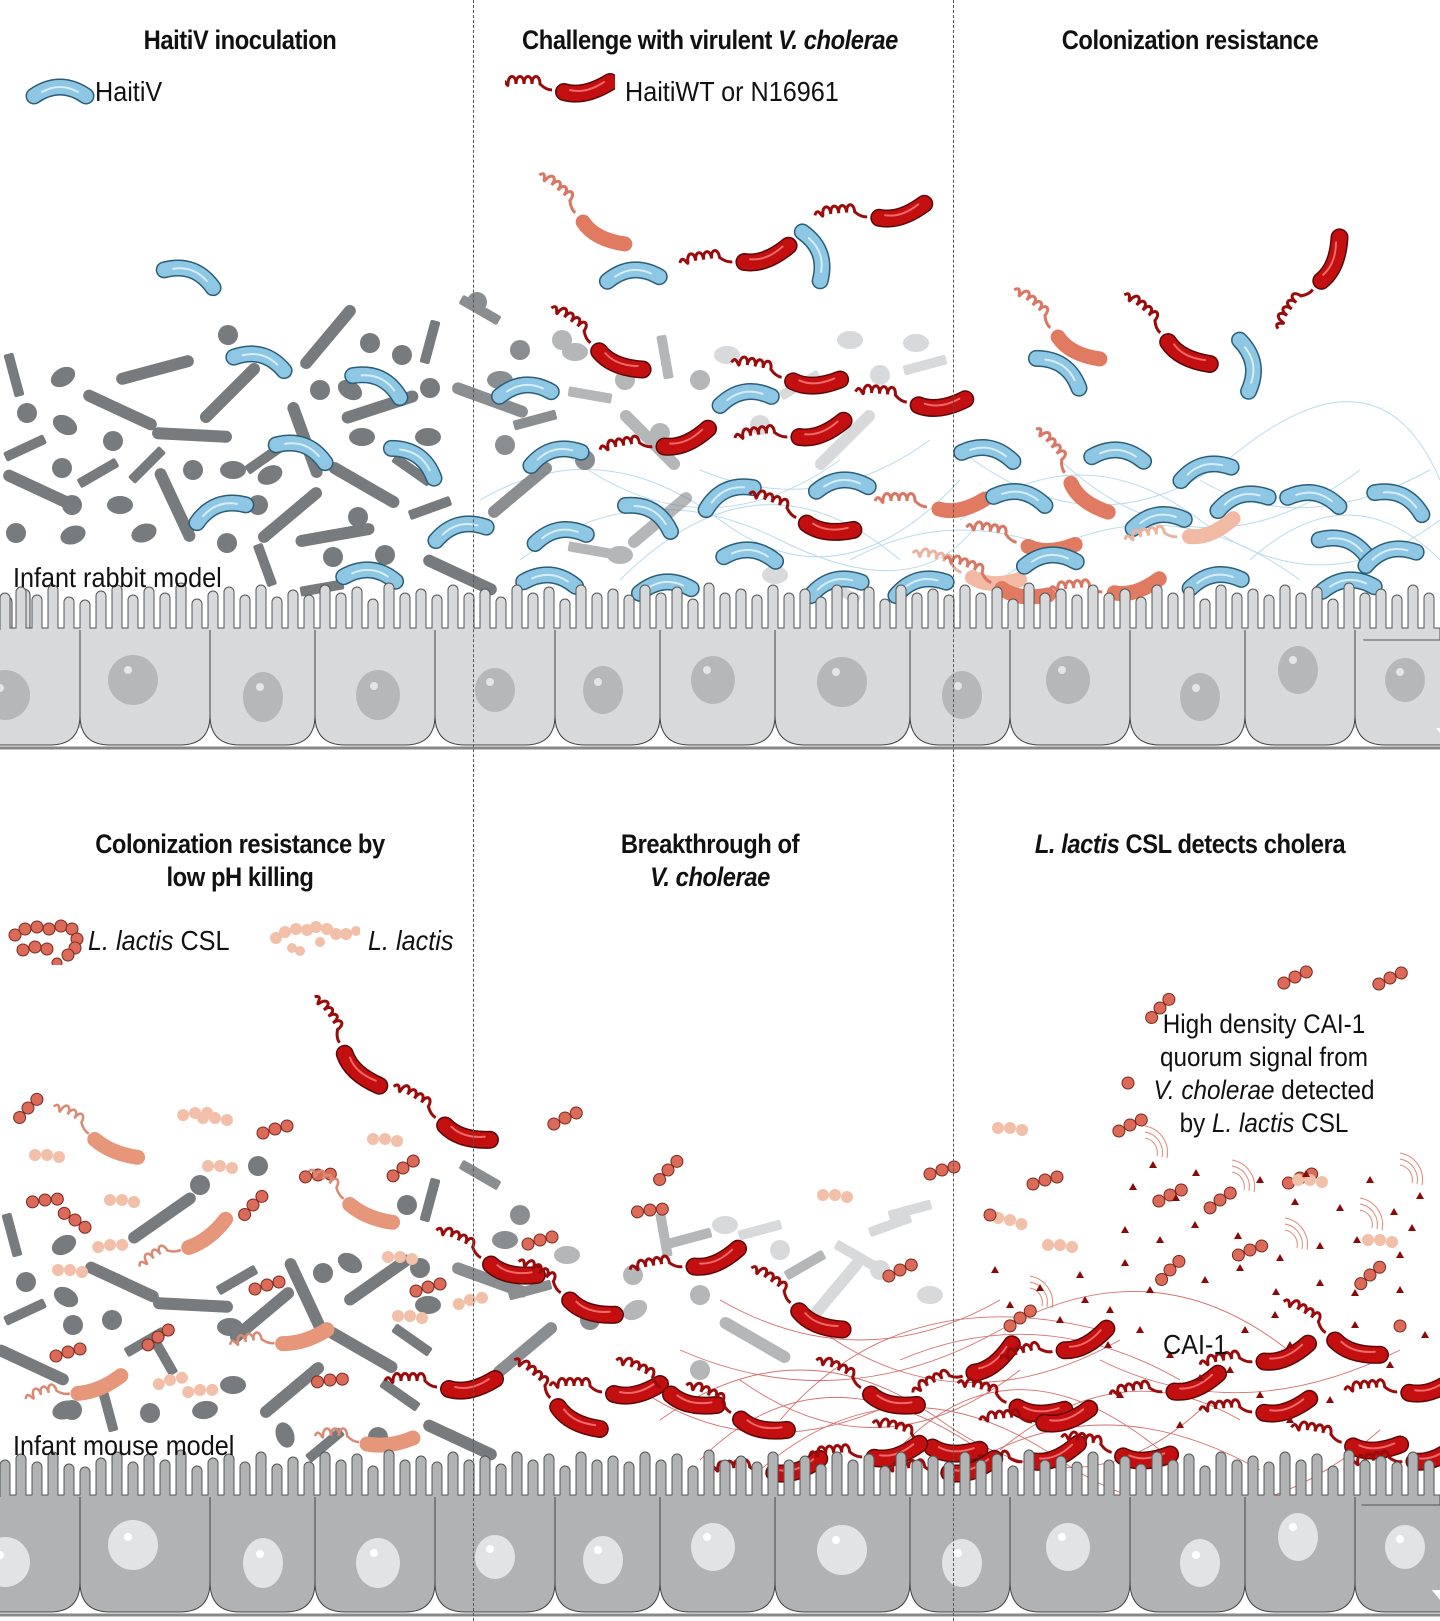 The width and height of the screenshot is (1440, 1621). Describe the element at coordinates (129, 91) in the screenshot. I see `legend-label-haitiv: HaitiV` at that location.